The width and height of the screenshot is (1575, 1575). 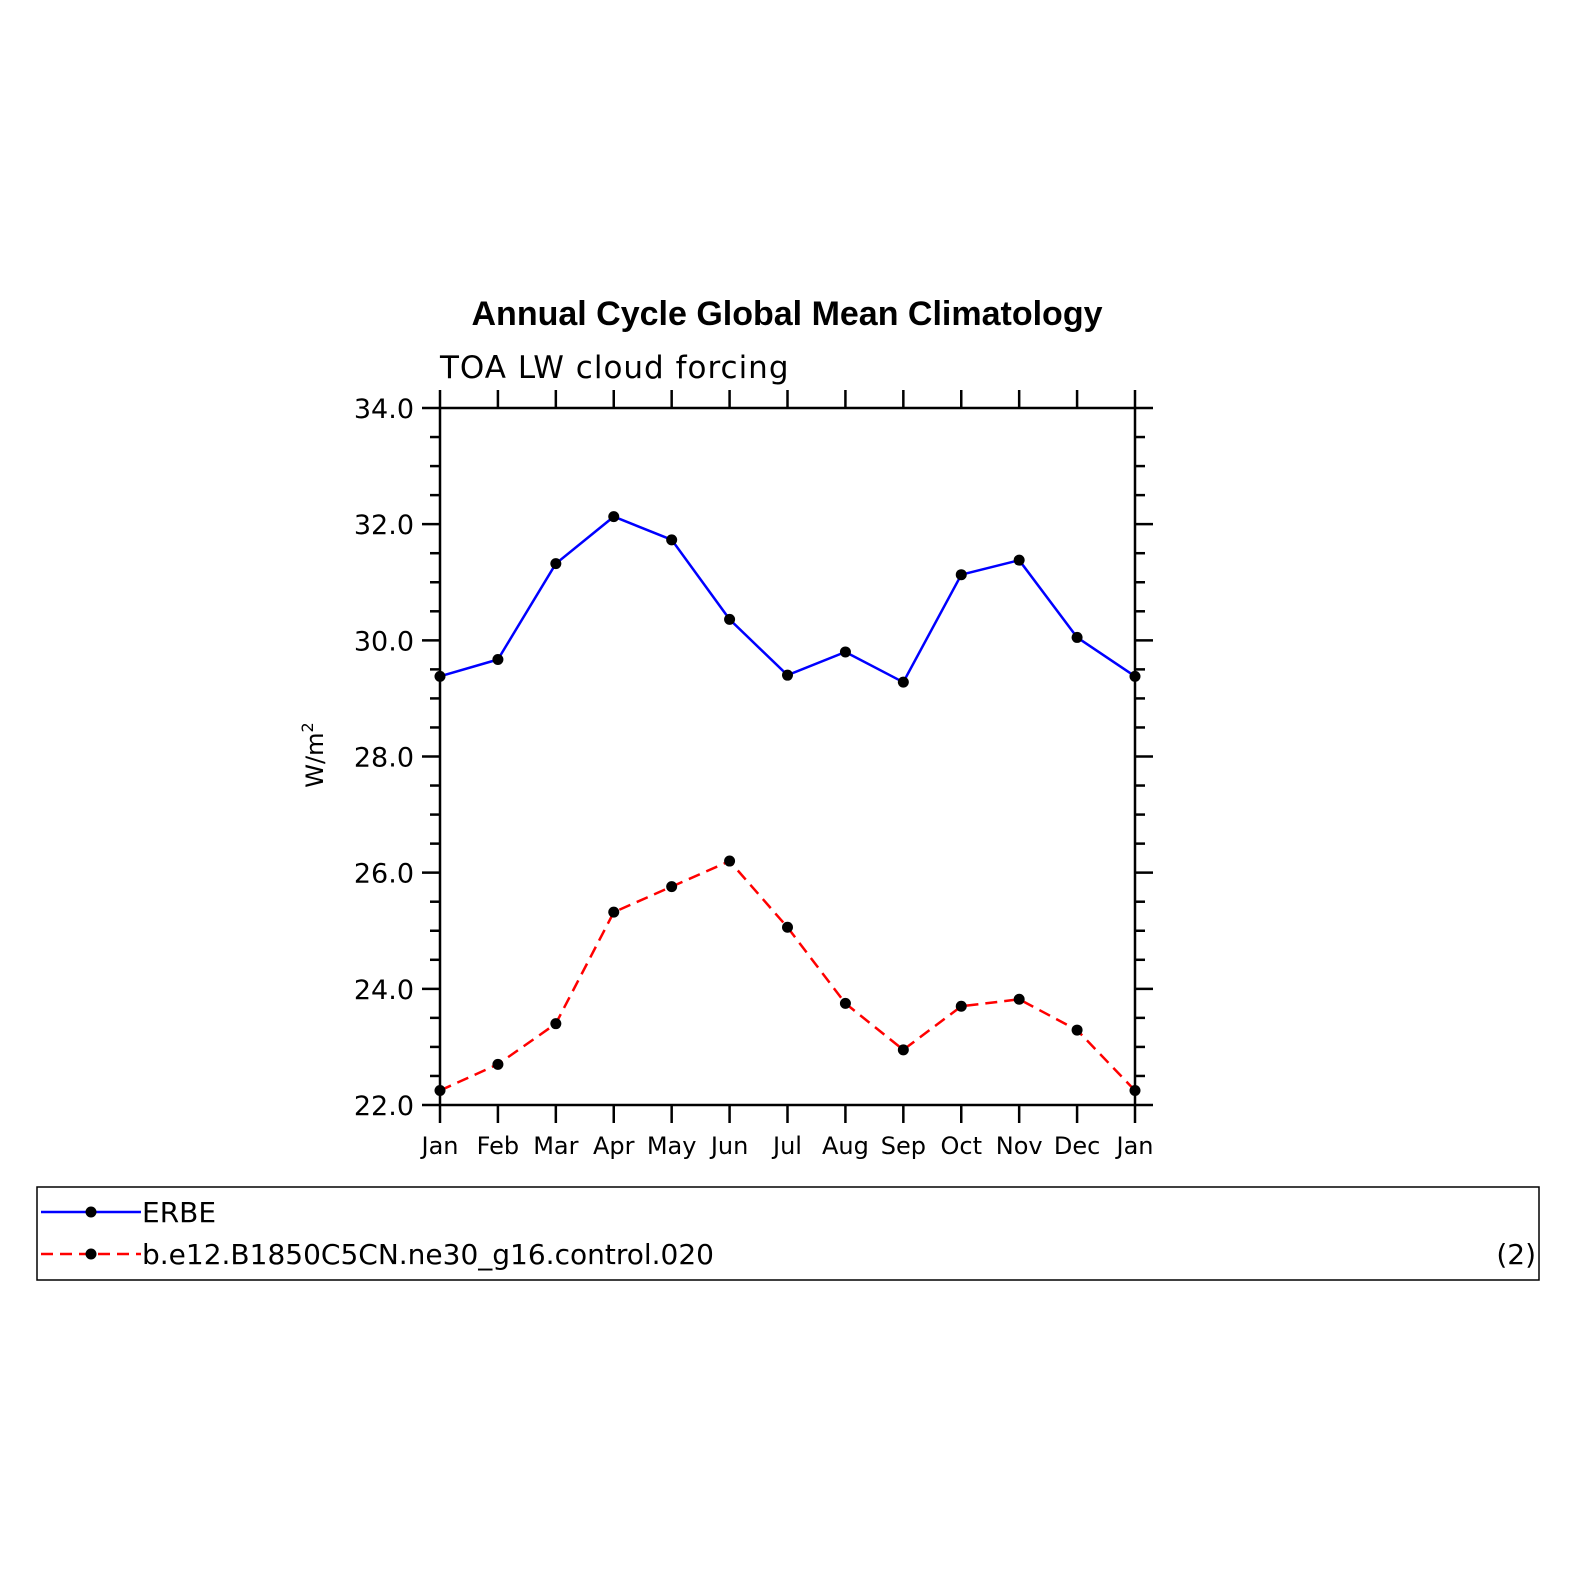 What do you see at coordinates (384, 990) in the screenshot?
I see `y-tick-label: 24.0` at bounding box center [384, 990].